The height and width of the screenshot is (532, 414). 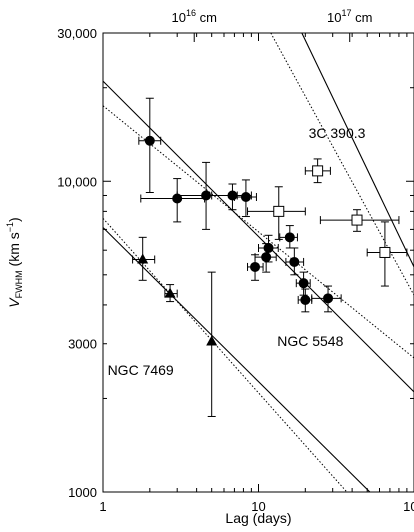 I want to click on top-axis-label: 1016 cm, so click(x=193, y=16).